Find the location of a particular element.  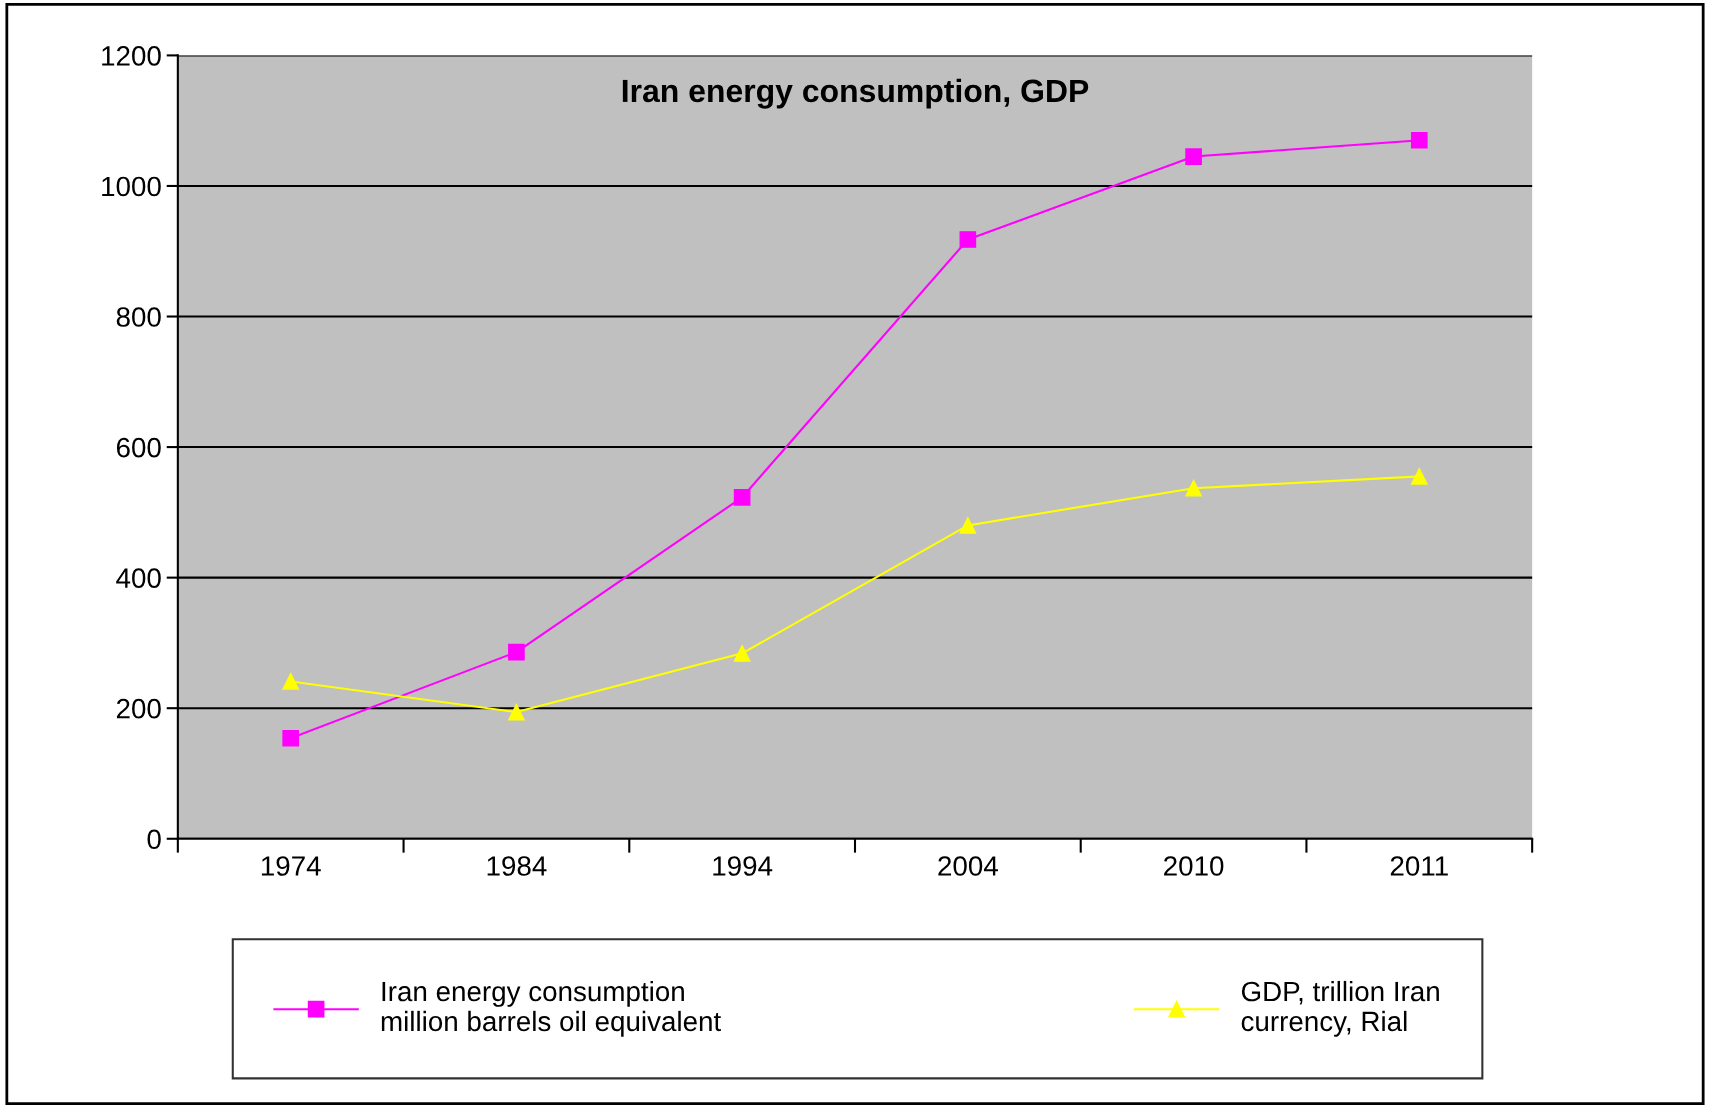

x-tick-label: 2004 is located at coordinates (968, 866).